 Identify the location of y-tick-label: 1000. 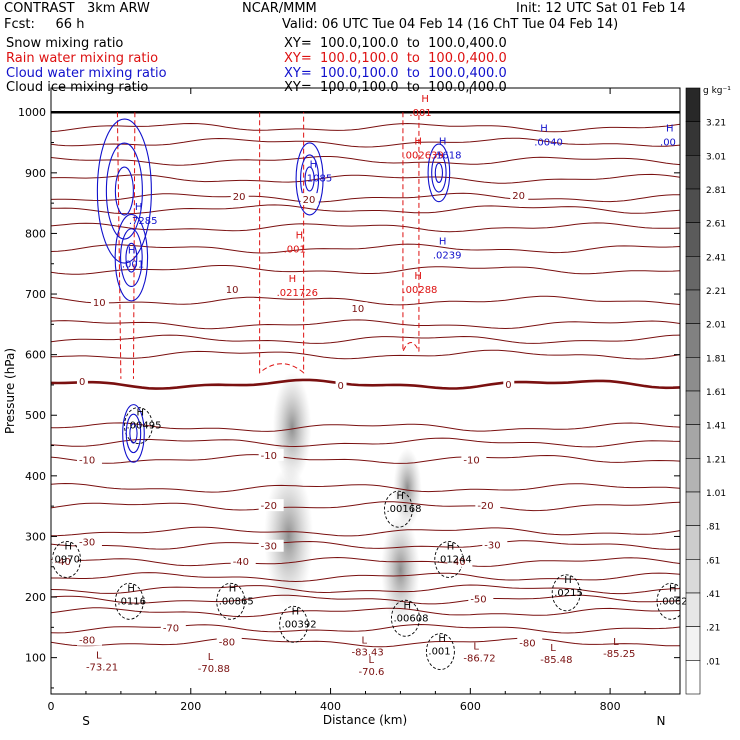
(32, 112).